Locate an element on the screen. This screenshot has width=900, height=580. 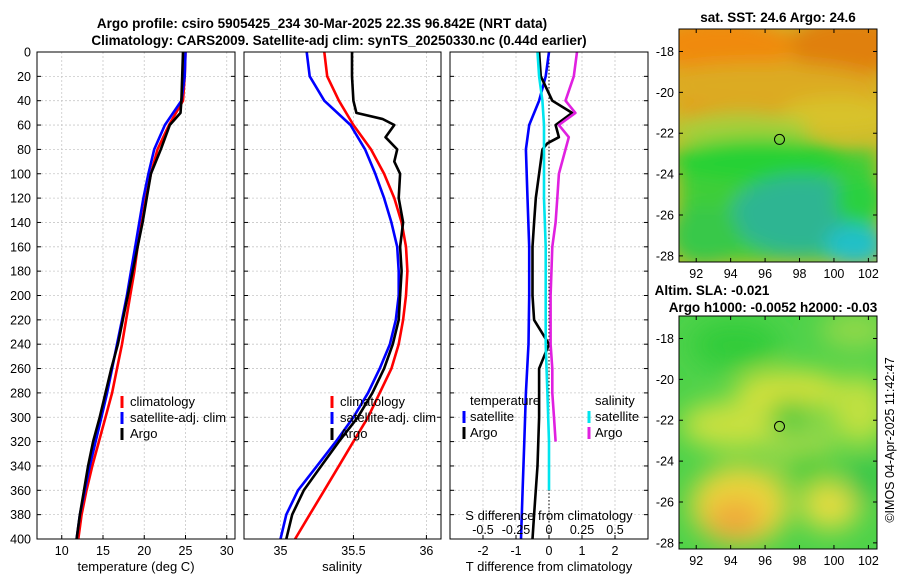
x-tick-label: 0 is located at coordinates (549, 551).